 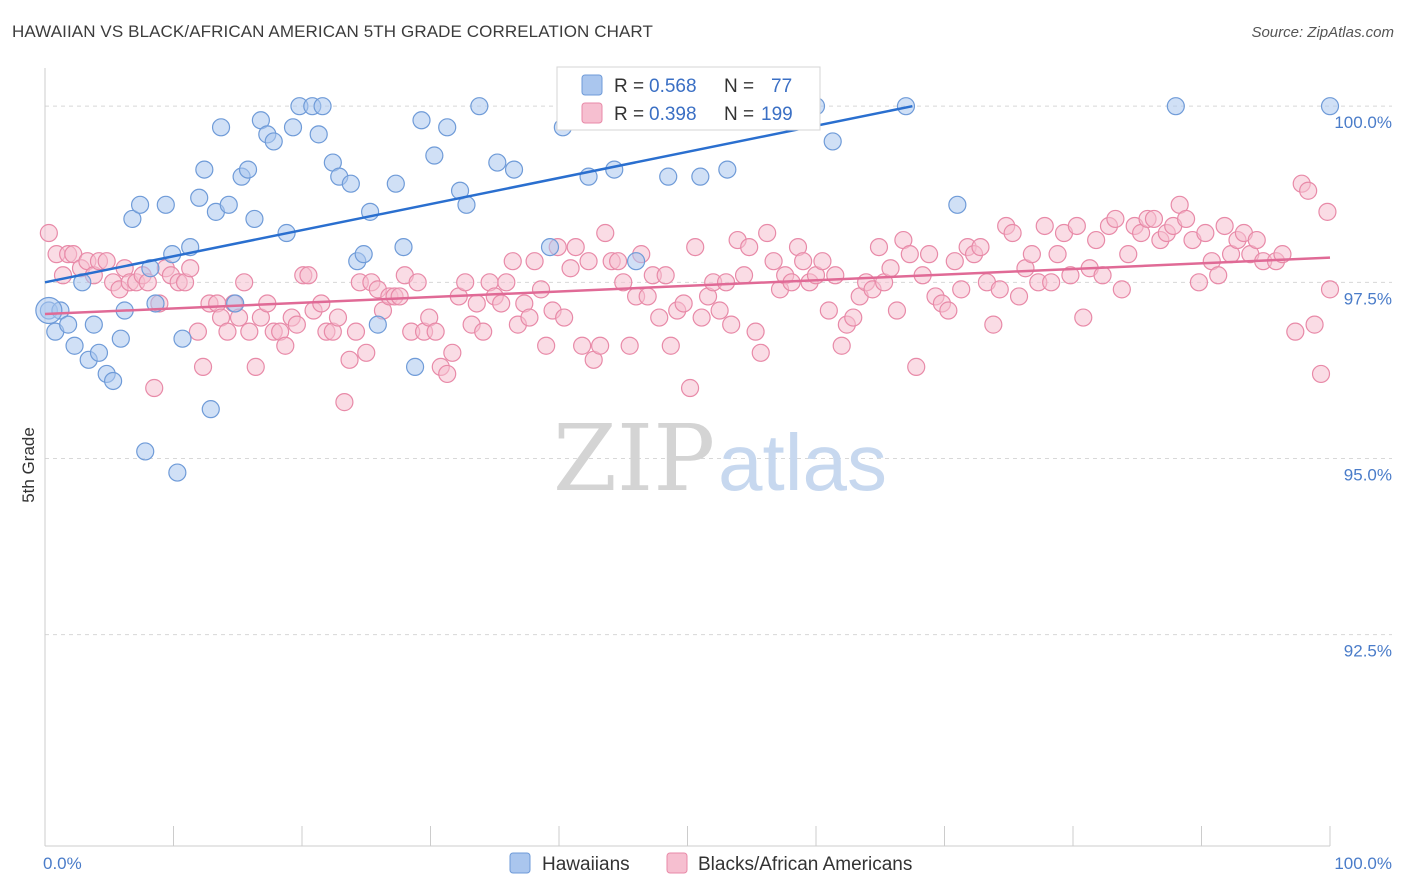 I want to click on trend-line-hawaiians, so click(x=478, y=194).